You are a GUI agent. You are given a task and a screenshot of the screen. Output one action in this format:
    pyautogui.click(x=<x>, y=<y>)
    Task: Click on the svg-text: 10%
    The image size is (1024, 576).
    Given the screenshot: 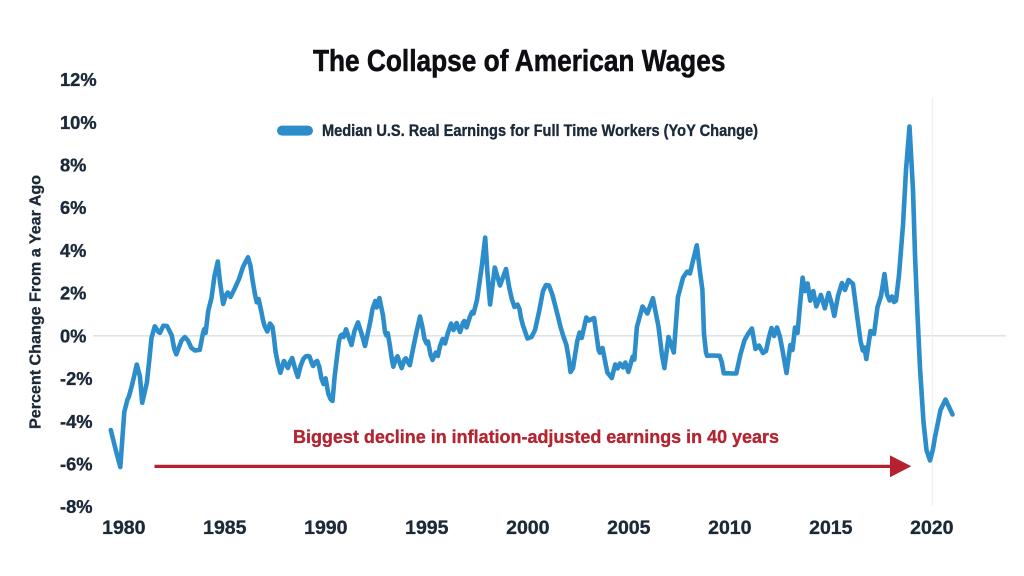 What is the action you would take?
    pyautogui.click(x=78, y=122)
    